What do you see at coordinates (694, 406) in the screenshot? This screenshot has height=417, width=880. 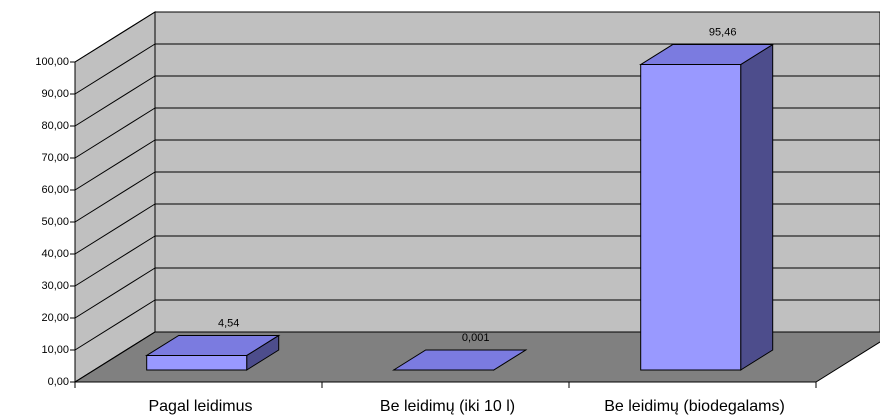 I see `x-tick-label: Be leidimų (biodegalams)` at bounding box center [694, 406].